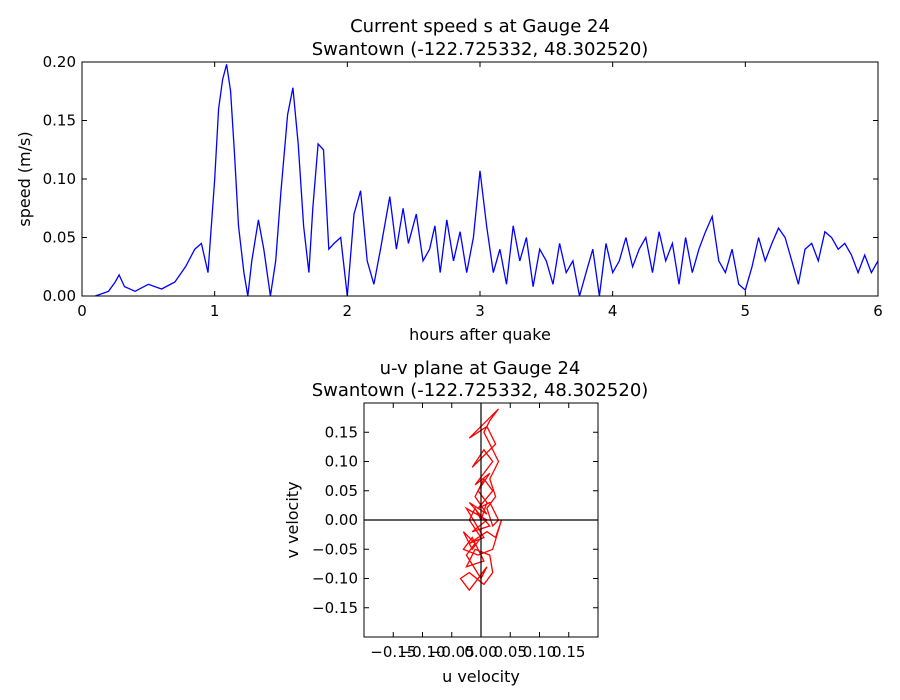 Image resolution: width=900 pixels, height=700 pixels. I want to click on uv-y-tick-label: −0.10, so click(335, 579).